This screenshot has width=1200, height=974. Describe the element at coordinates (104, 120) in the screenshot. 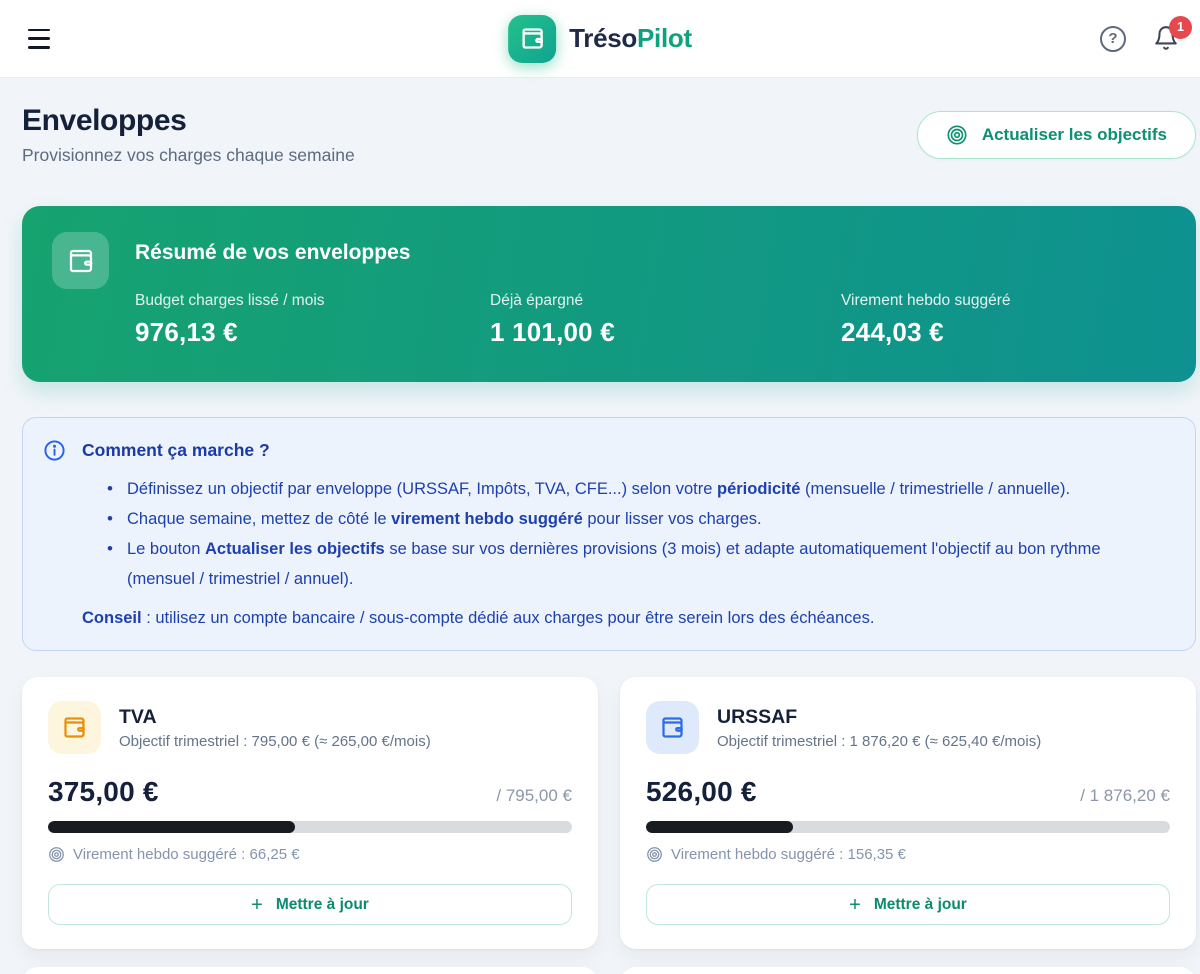

I see `page-title: Enveloppes` at that location.